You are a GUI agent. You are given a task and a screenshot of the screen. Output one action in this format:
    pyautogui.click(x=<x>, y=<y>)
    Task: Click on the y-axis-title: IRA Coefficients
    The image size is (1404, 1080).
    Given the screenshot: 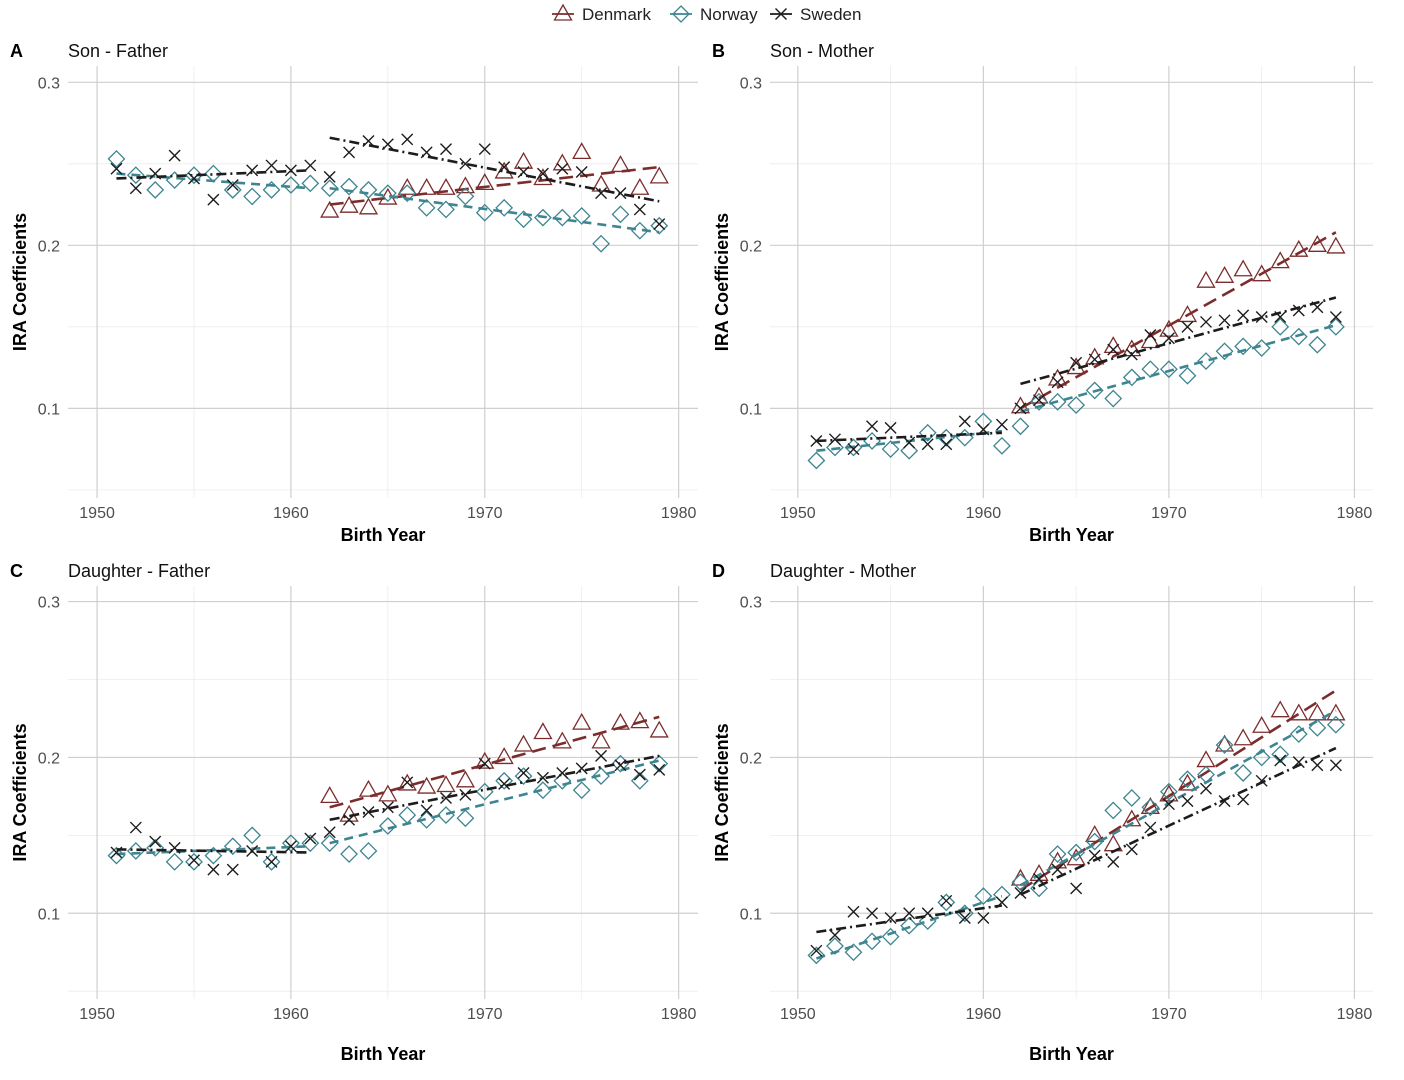 What is the action you would take?
    pyautogui.click(x=722, y=792)
    